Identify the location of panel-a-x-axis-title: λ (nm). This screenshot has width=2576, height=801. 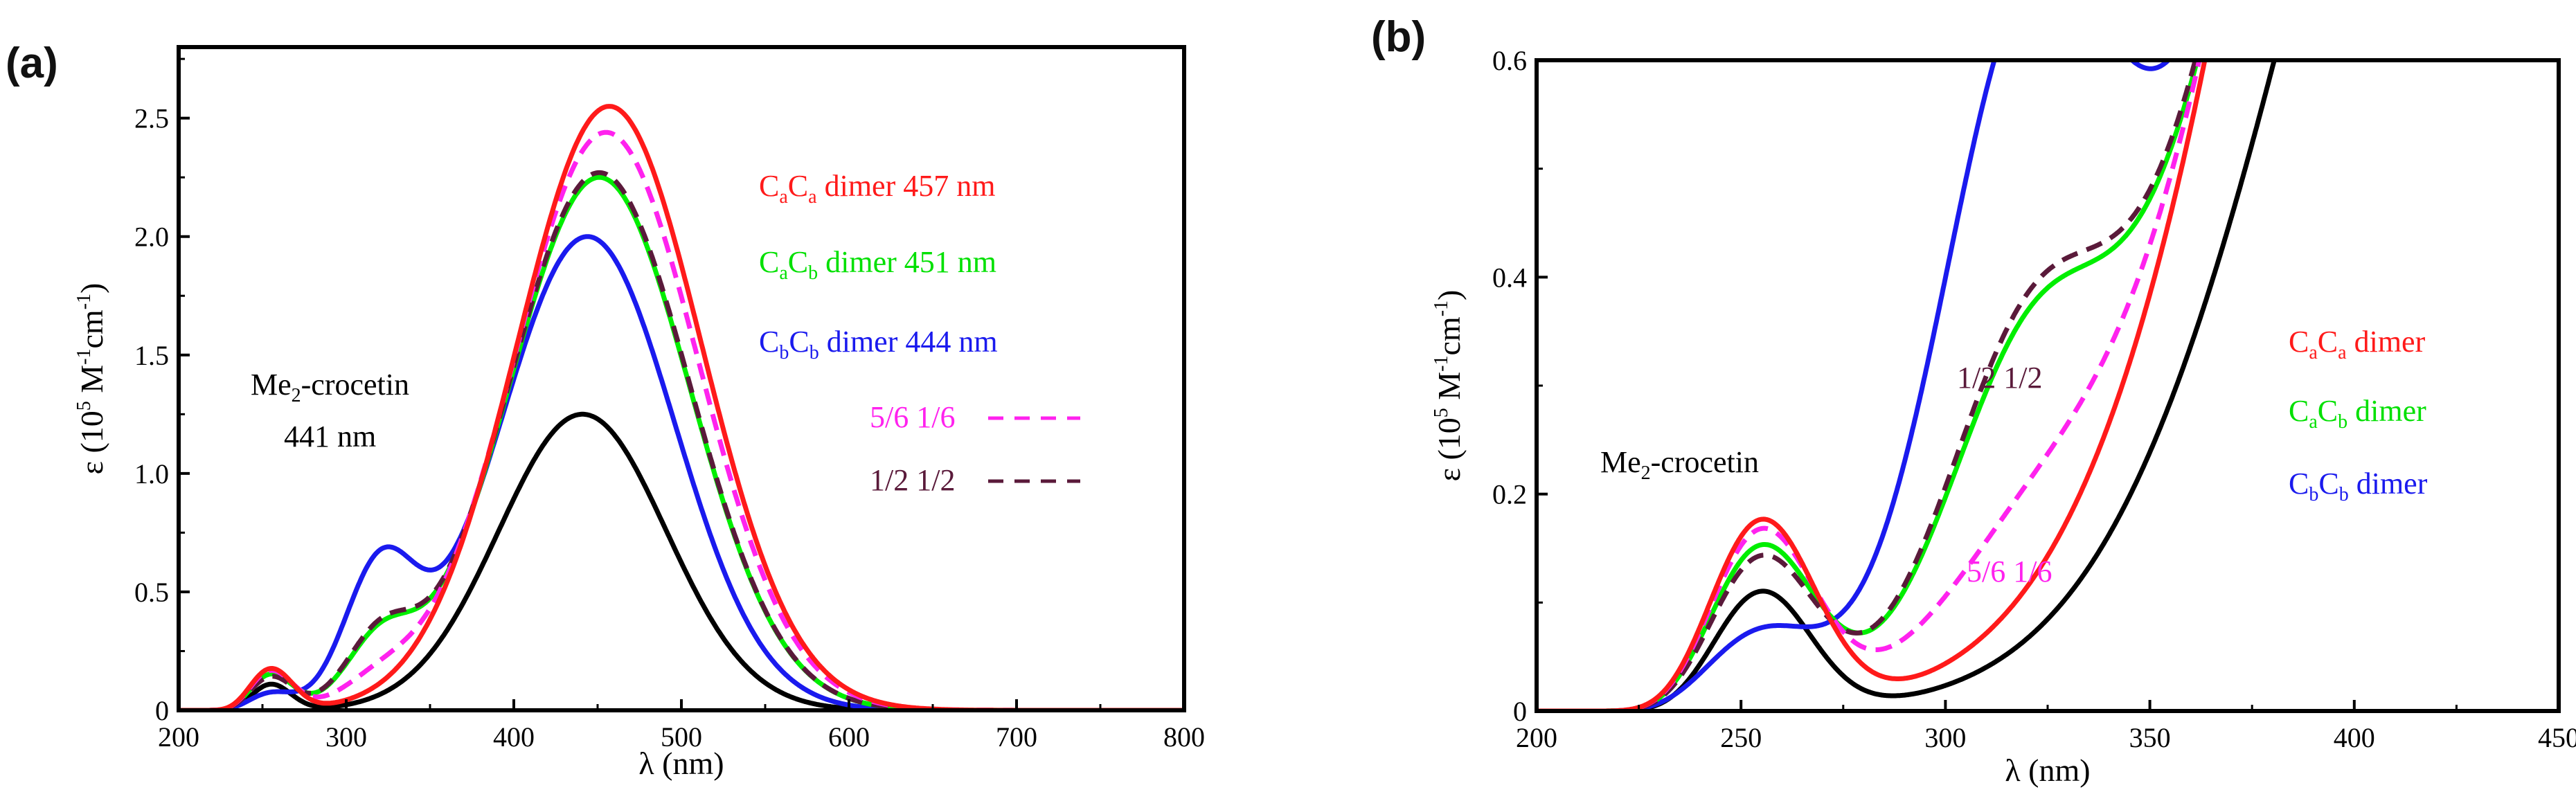
(681, 763).